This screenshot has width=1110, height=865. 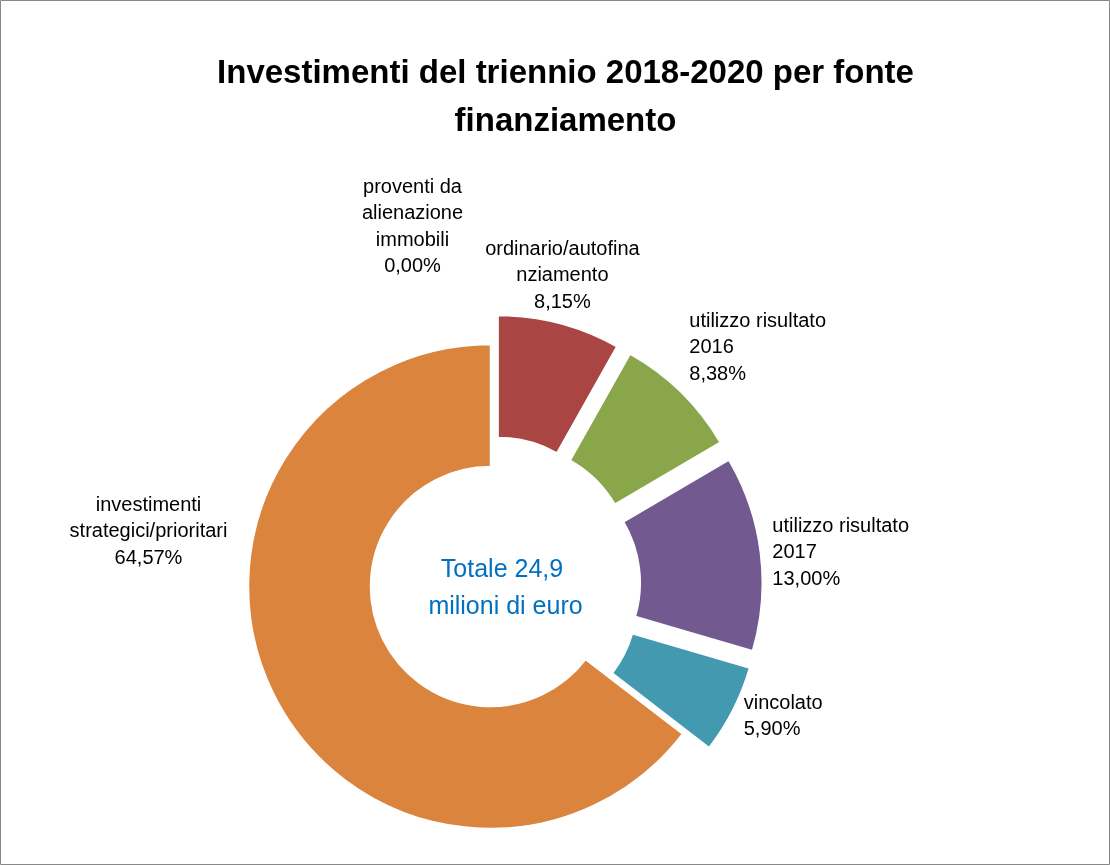 I want to click on data-label: 13,00%, so click(x=806, y=577).